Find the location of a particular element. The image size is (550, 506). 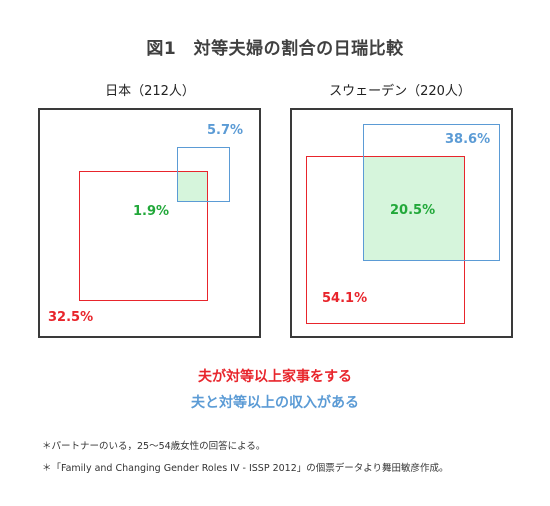

sweden-housework-percent: 54.1% is located at coordinates (345, 298).